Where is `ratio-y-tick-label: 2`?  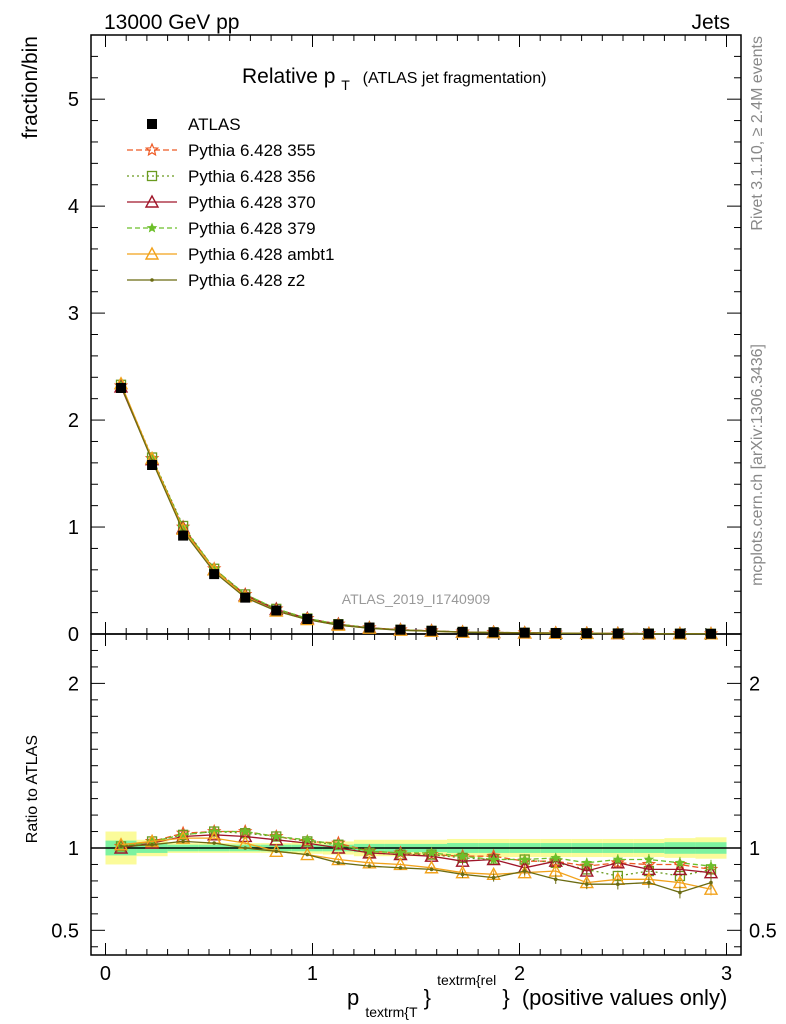 ratio-y-tick-label: 2 is located at coordinates (73, 684).